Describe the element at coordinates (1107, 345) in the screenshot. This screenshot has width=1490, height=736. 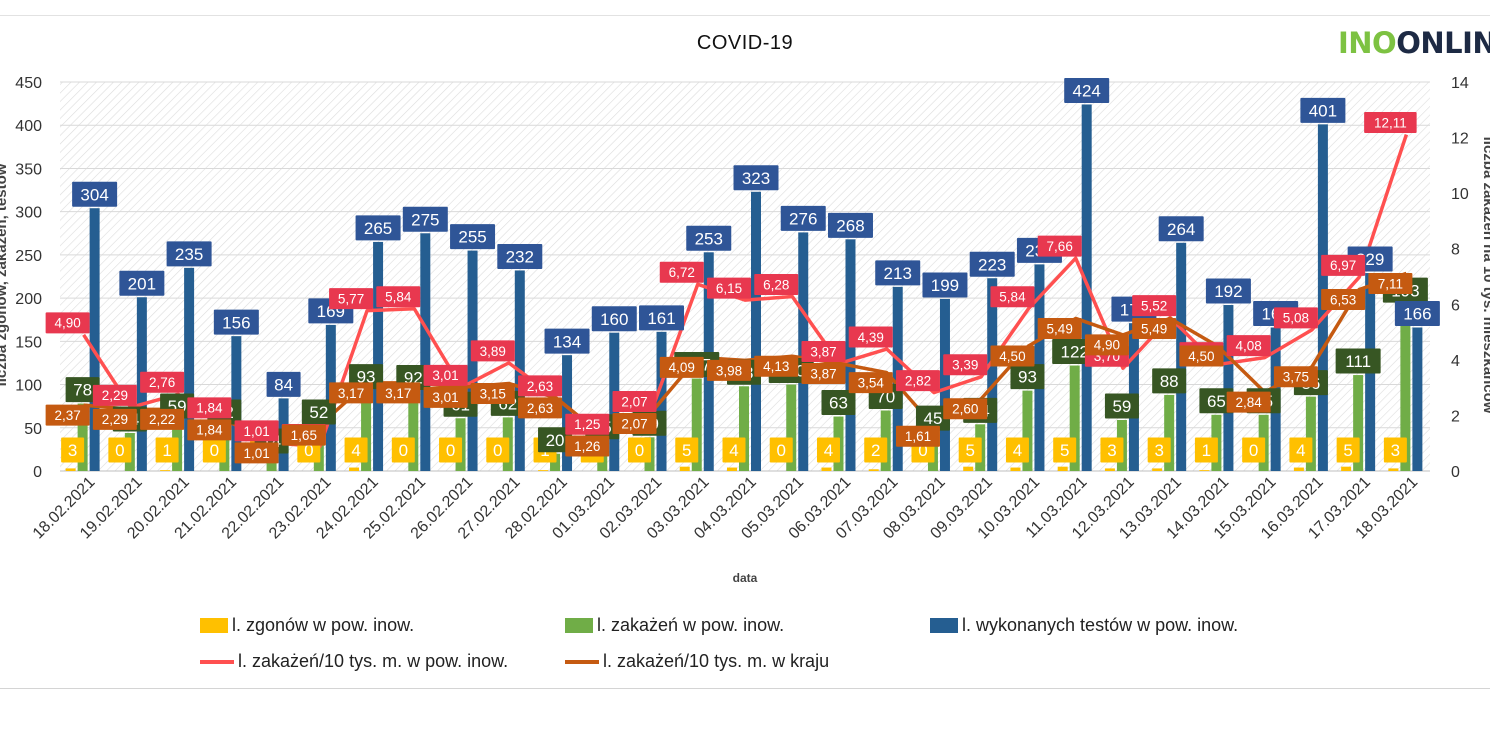
I see `country-rate-label-text: 4,90` at that location.